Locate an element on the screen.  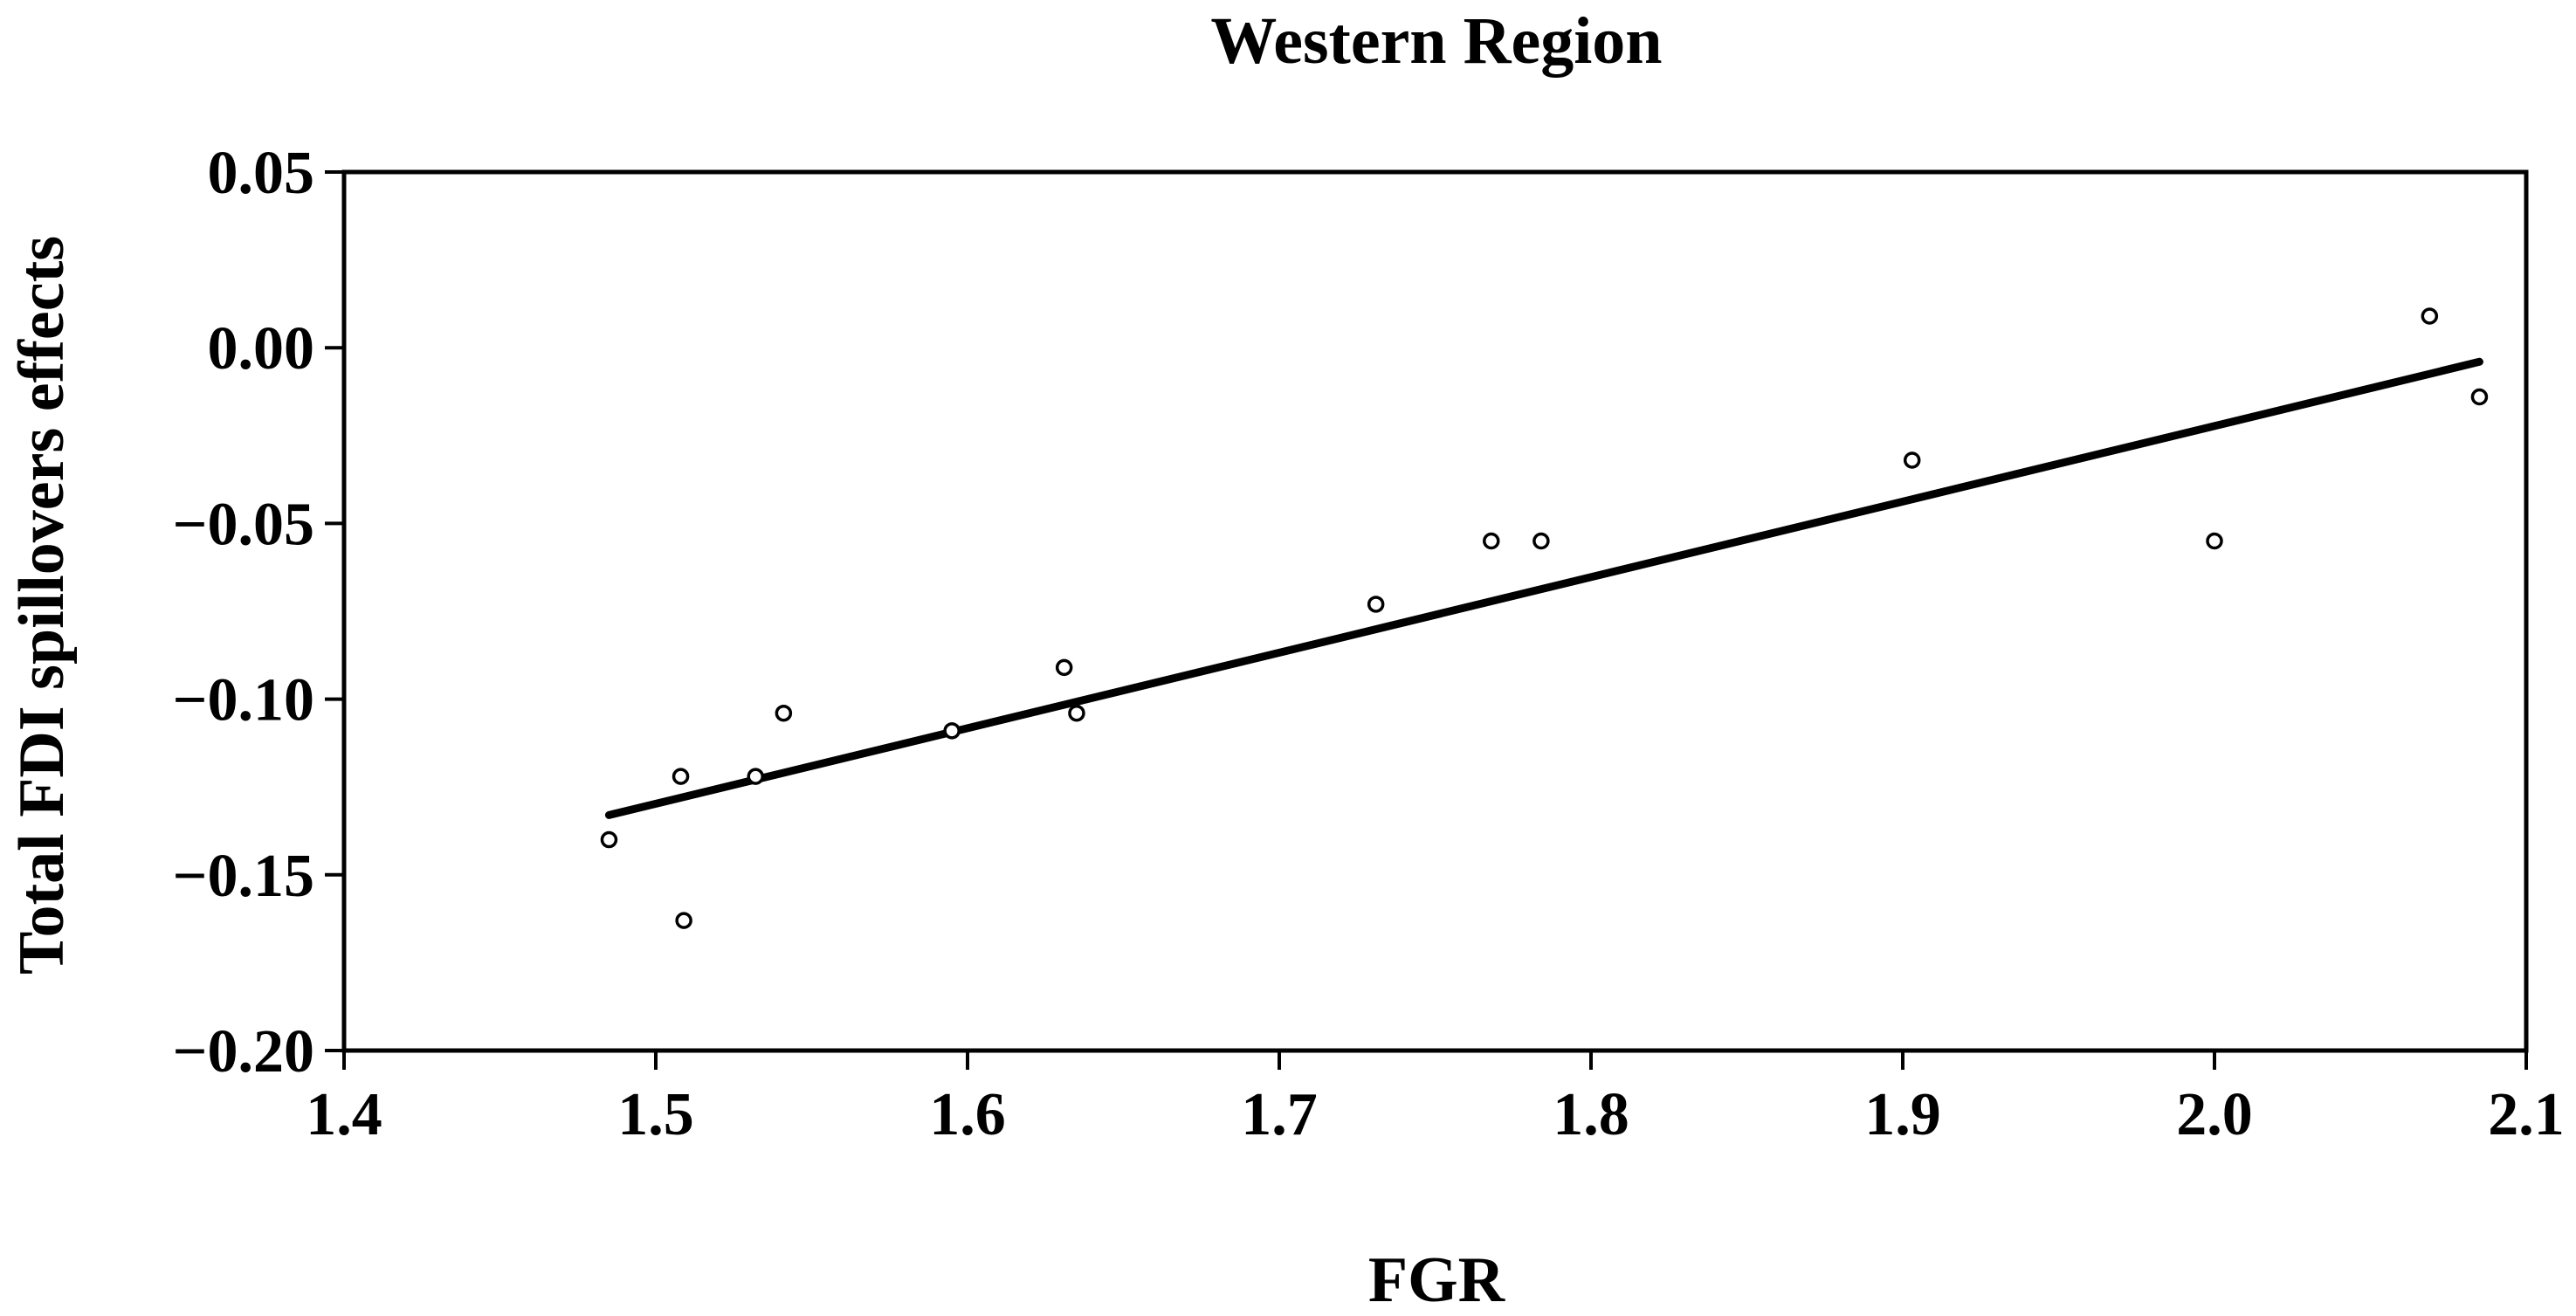
y-tick-label: −0.15 is located at coordinates (243, 876).